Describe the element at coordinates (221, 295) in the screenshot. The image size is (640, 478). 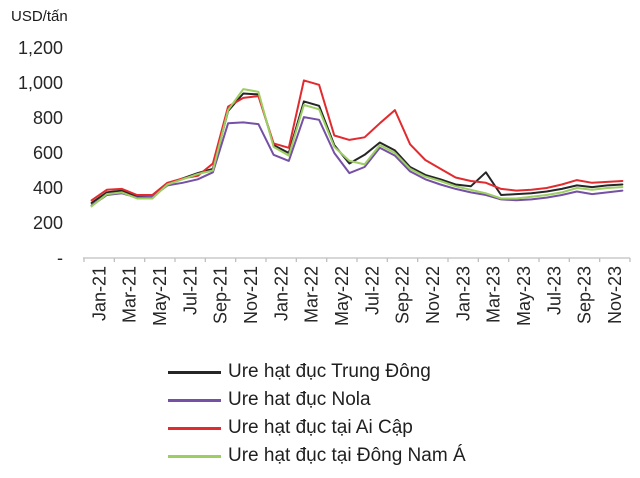
I see `x-tick-label: Sep-21` at that location.